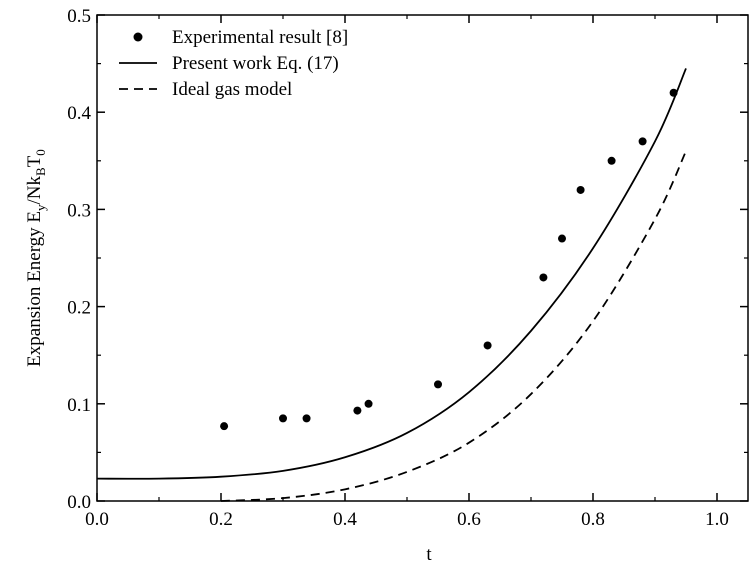 The image size is (749, 565). Describe the element at coordinates (79, 210) in the screenshot. I see `y-tick-label: 0.3` at that location.